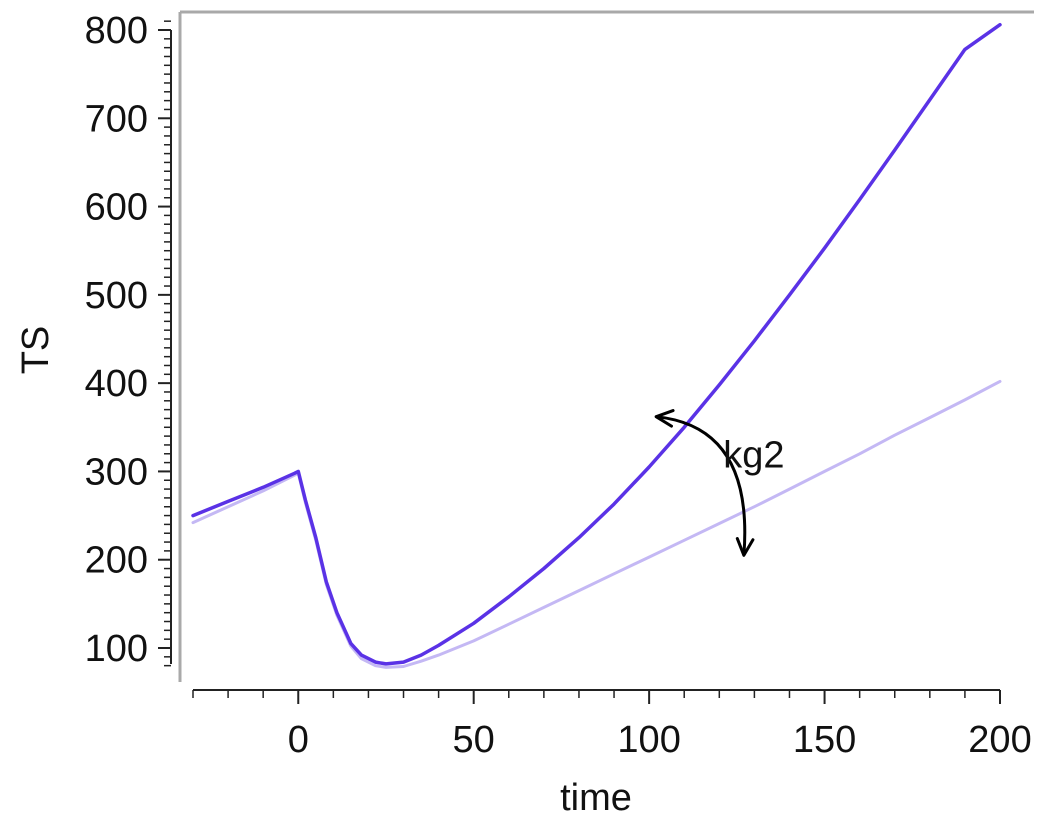  I want to click on y-axis-title: TS, so click(36, 350).